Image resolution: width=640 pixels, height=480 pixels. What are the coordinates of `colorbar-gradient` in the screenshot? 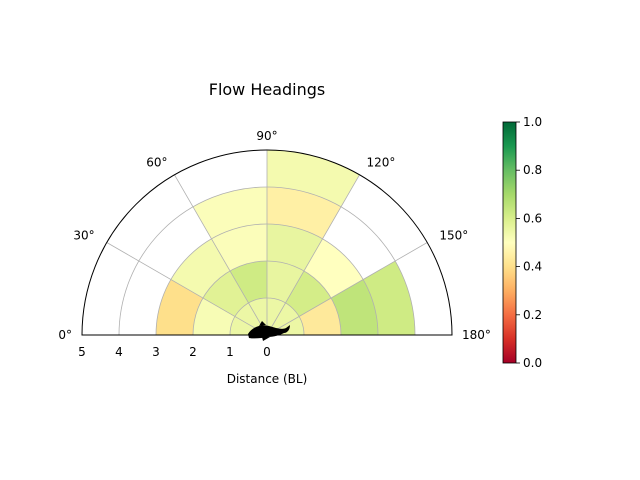 It's located at (509, 242).